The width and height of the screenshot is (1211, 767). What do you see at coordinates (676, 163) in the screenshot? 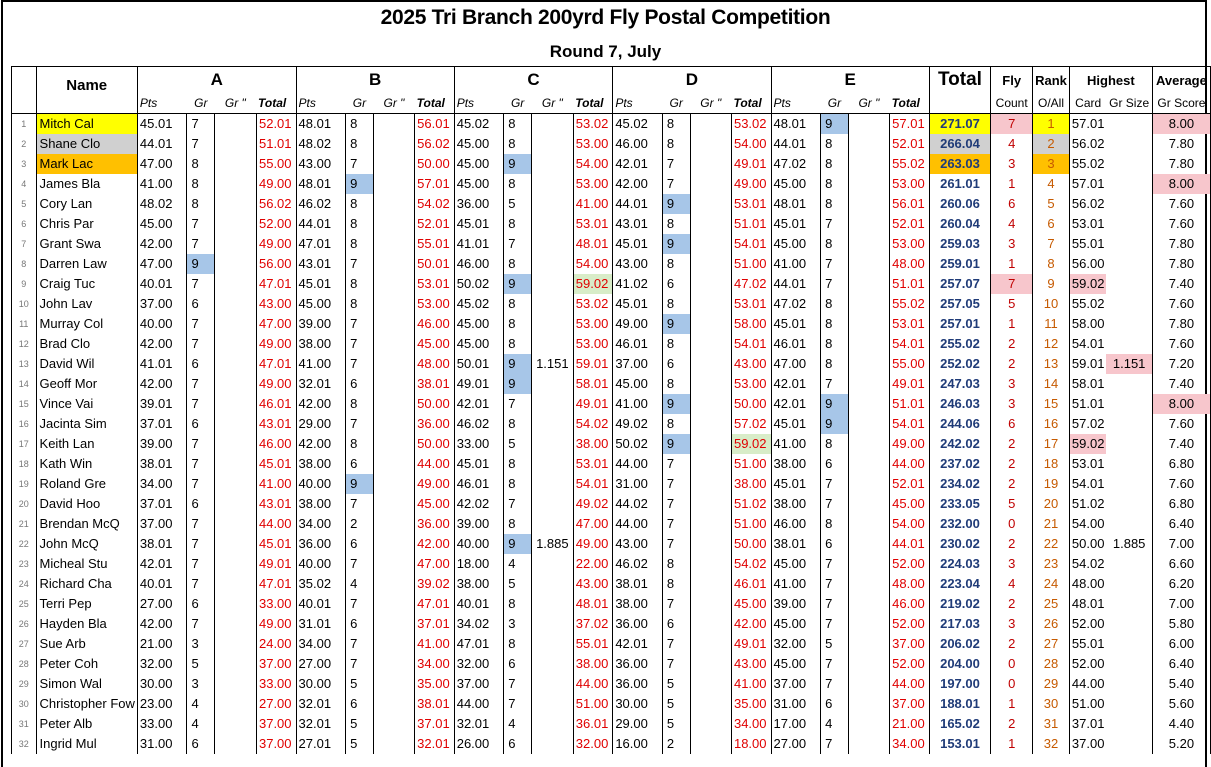
I see `target-d-group: 7` at bounding box center [676, 163].